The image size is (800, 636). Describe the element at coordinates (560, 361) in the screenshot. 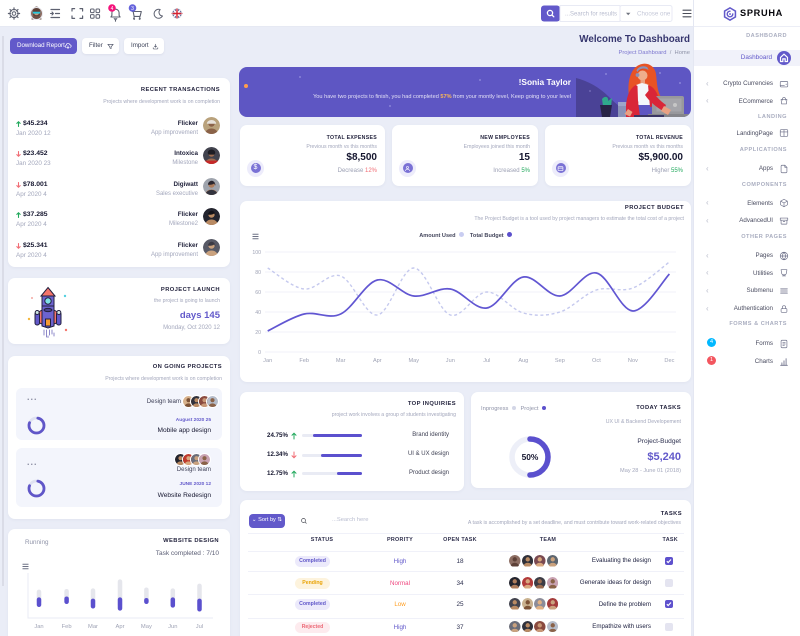

I see `svg-text: Sep` at that location.